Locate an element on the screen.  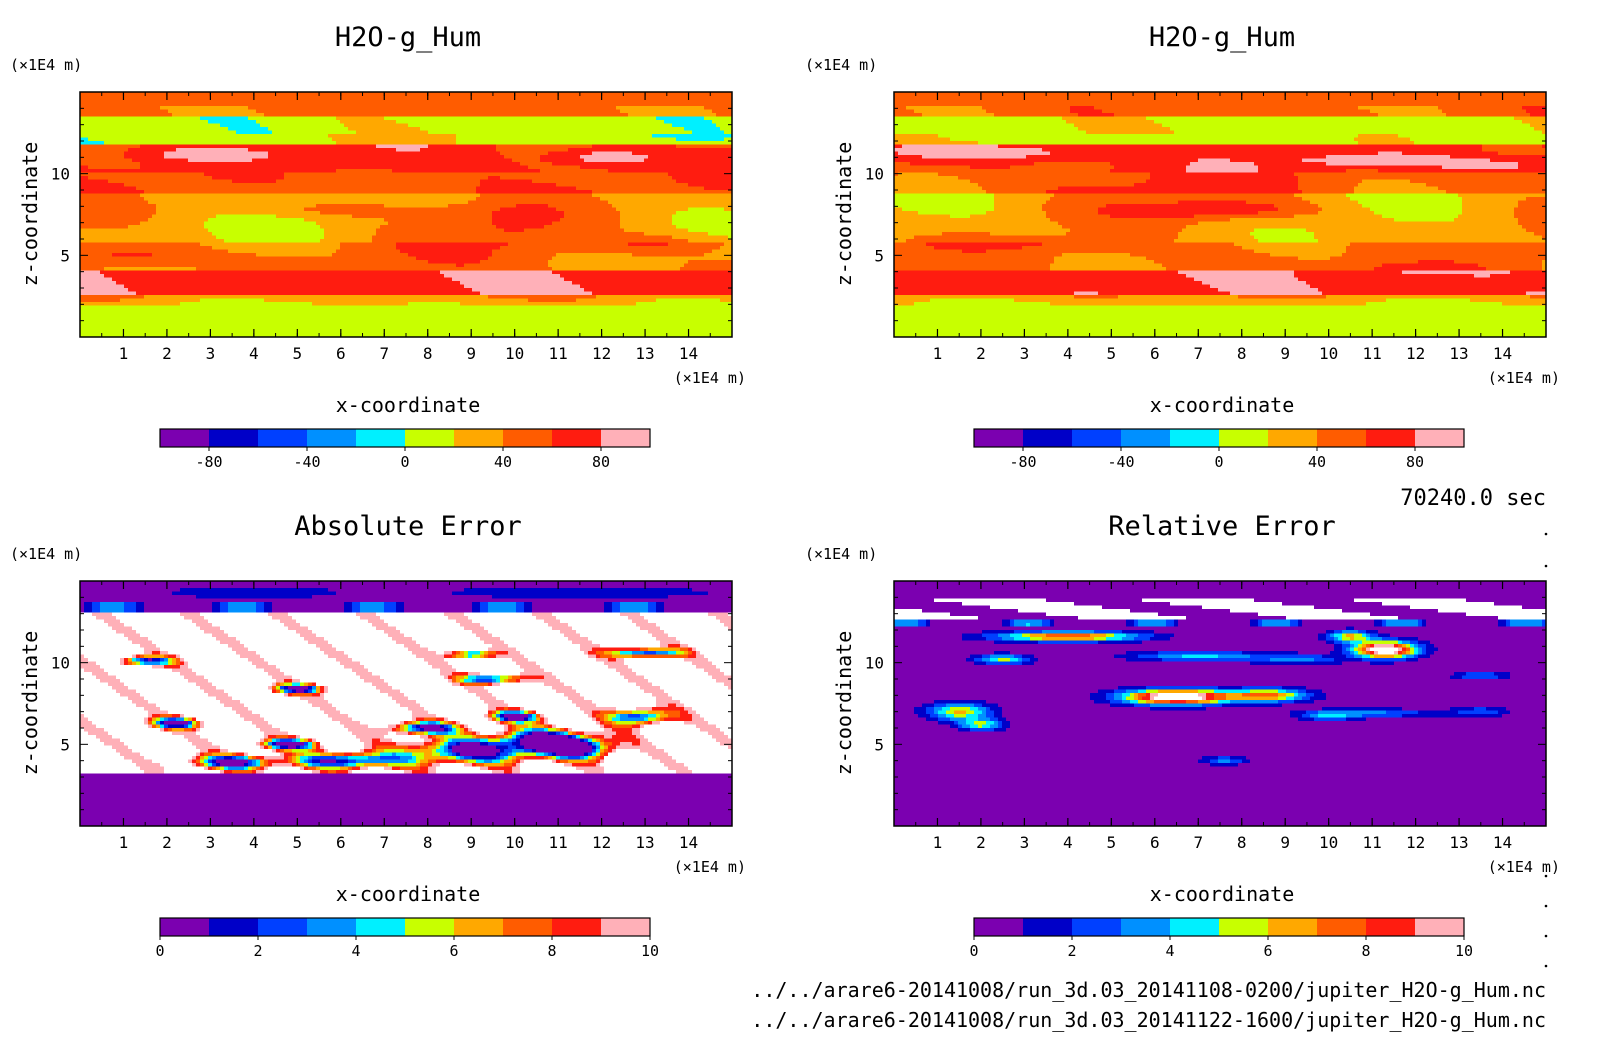
x-tick-label: 2 is located at coordinates (981, 353).